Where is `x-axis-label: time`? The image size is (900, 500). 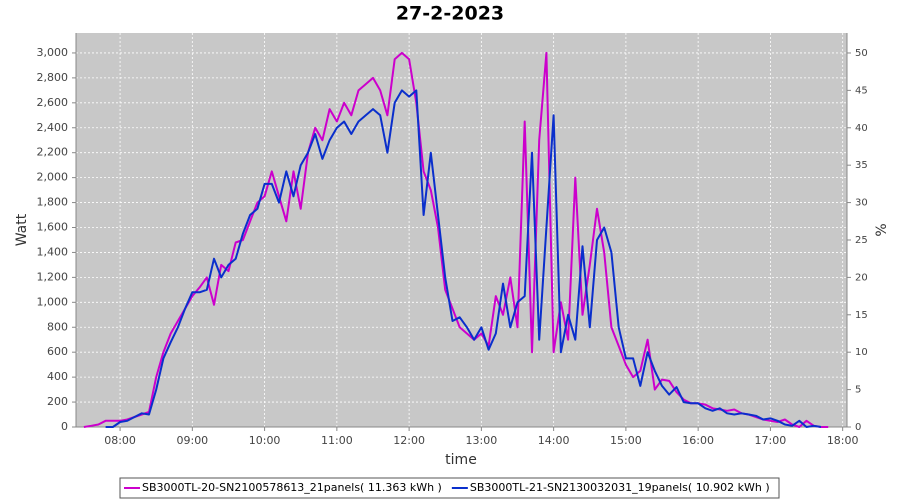
x-axis-label: time is located at coordinates (461, 460).